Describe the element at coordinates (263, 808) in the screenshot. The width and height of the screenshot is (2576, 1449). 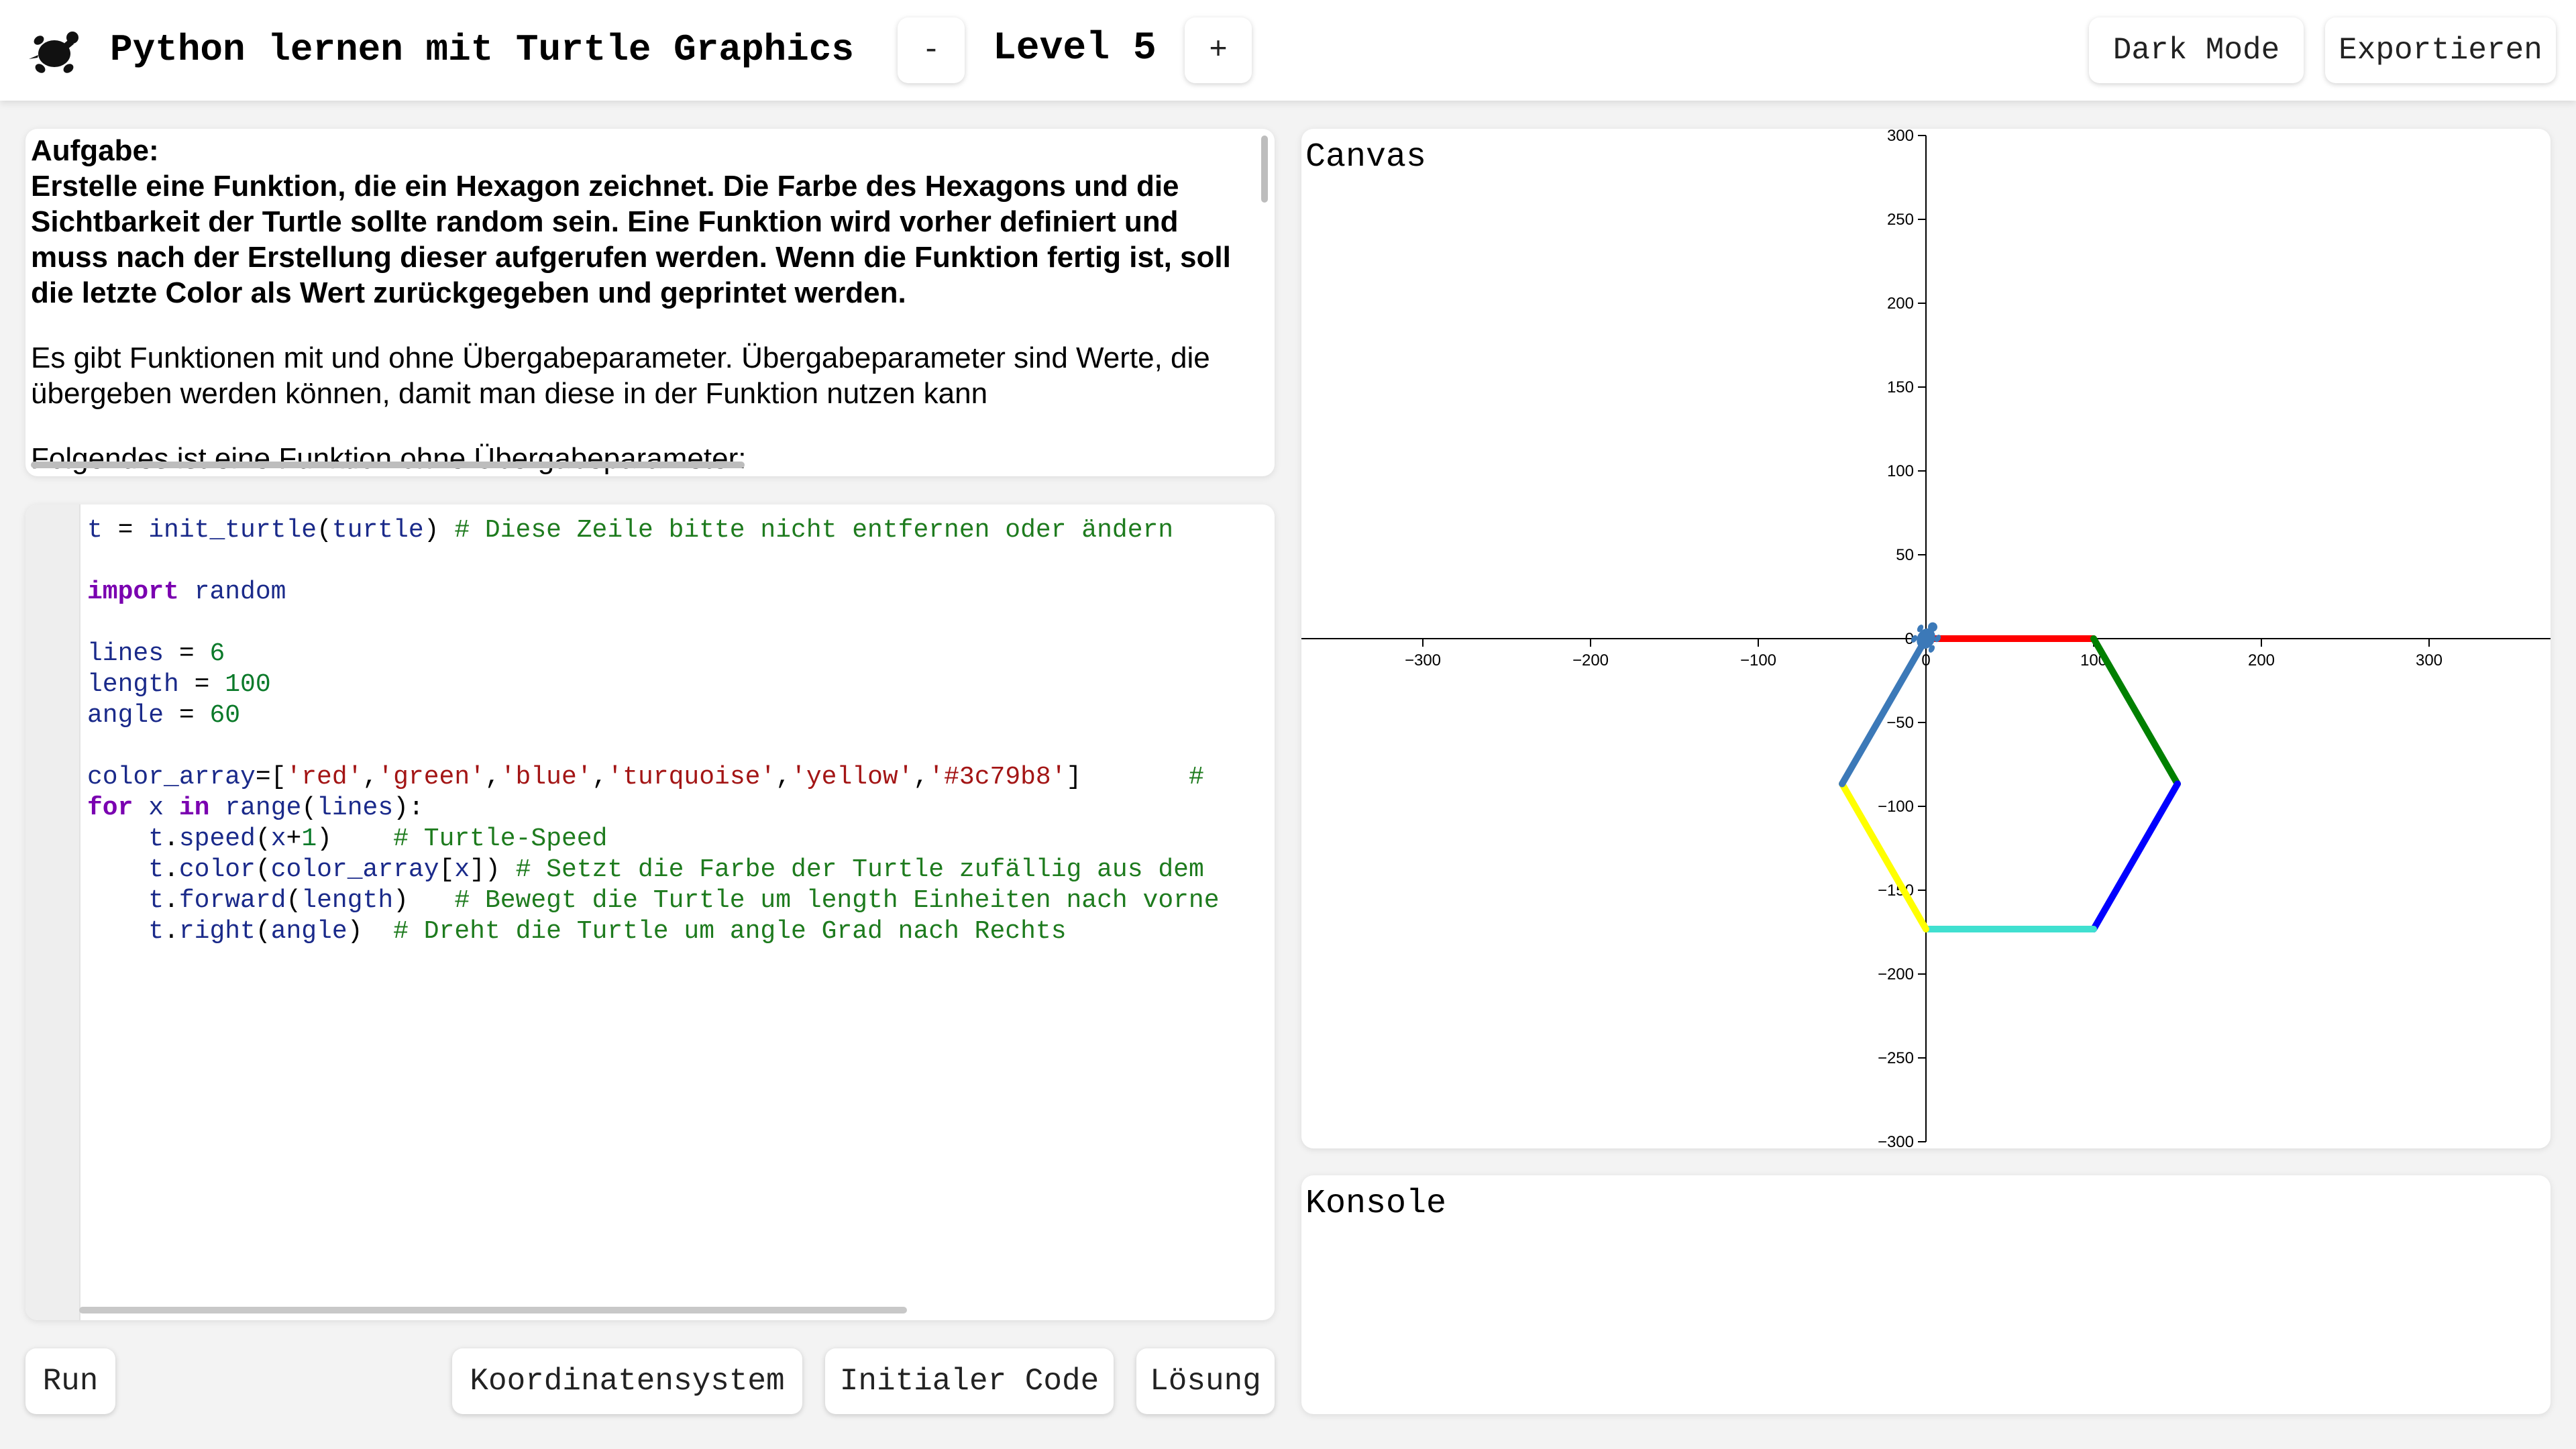
I see `code-token: range` at that location.